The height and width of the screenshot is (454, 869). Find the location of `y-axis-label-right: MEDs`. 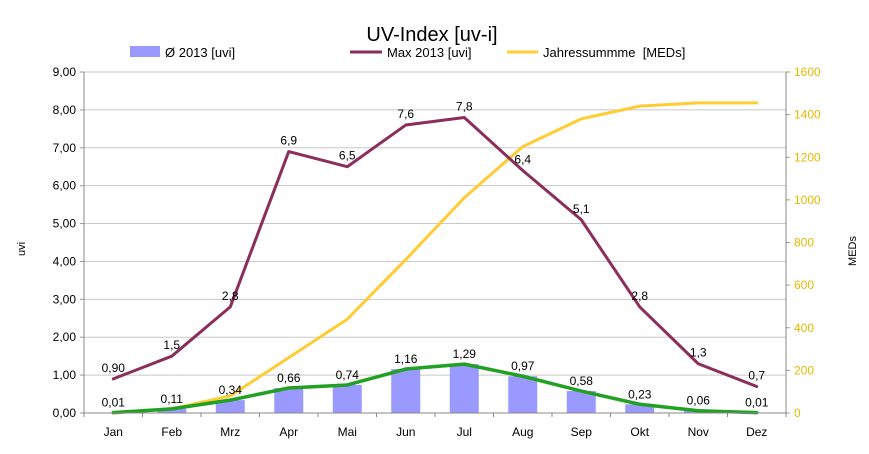

y-axis-label-right: MEDs is located at coordinates (853, 251).